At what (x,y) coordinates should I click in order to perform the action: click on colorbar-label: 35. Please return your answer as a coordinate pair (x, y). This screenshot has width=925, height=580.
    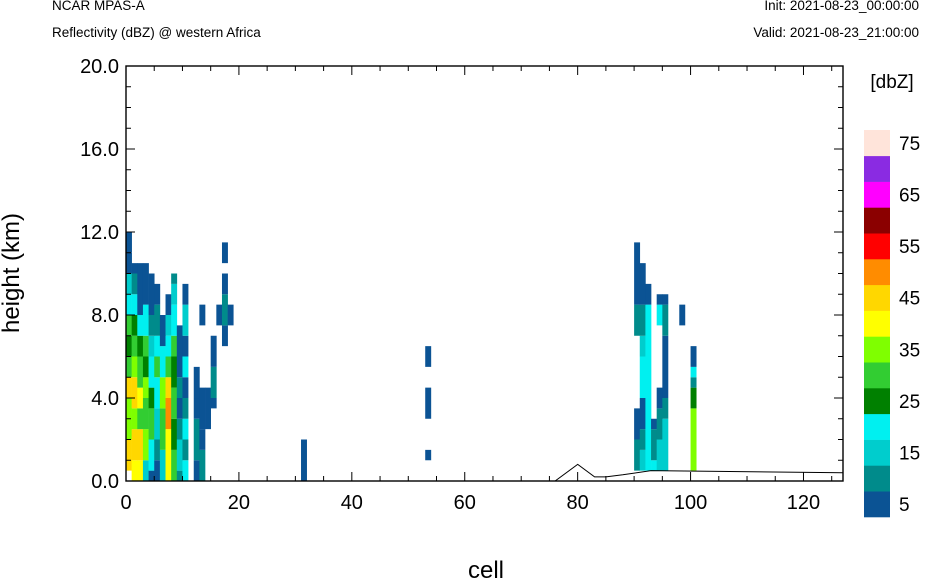
    Looking at the image, I should click on (909, 350).